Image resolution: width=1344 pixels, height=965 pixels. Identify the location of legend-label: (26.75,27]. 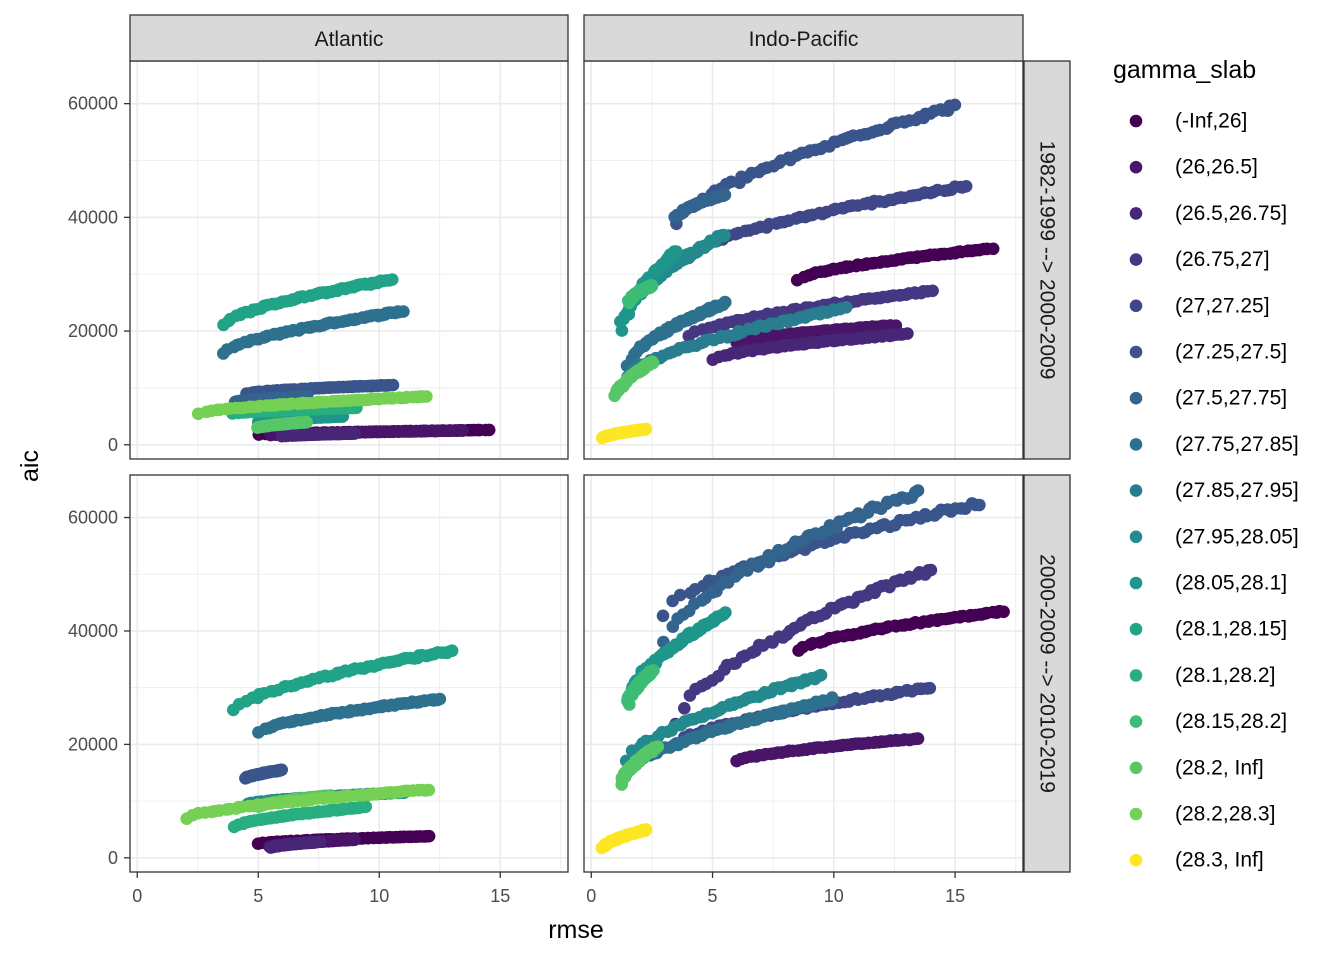
(1222, 259).